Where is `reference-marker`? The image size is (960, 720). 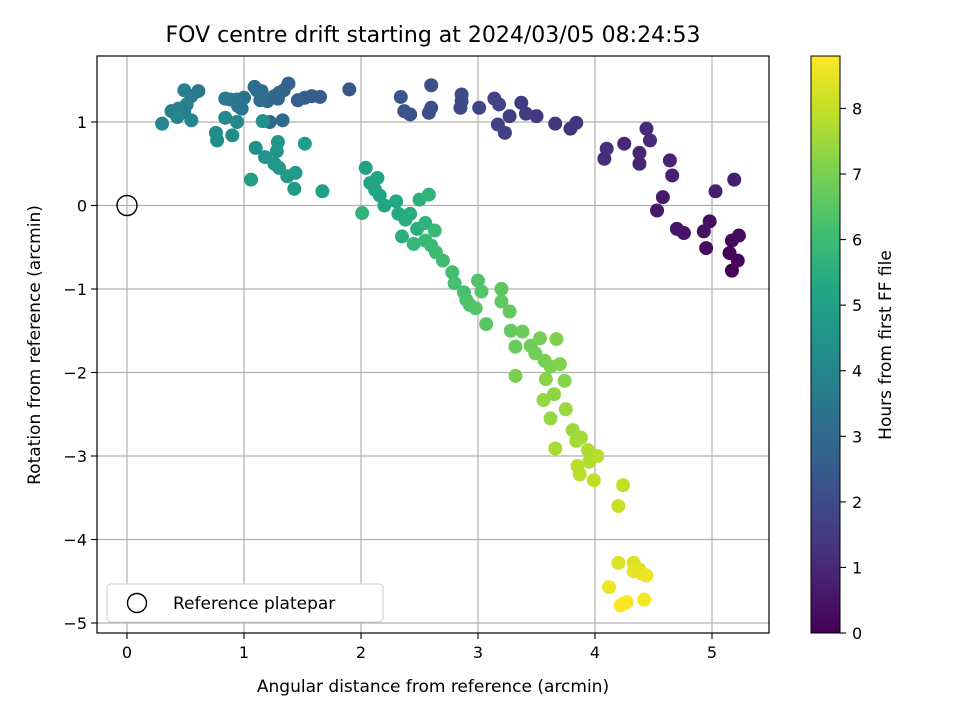
reference-marker is located at coordinates (127, 205).